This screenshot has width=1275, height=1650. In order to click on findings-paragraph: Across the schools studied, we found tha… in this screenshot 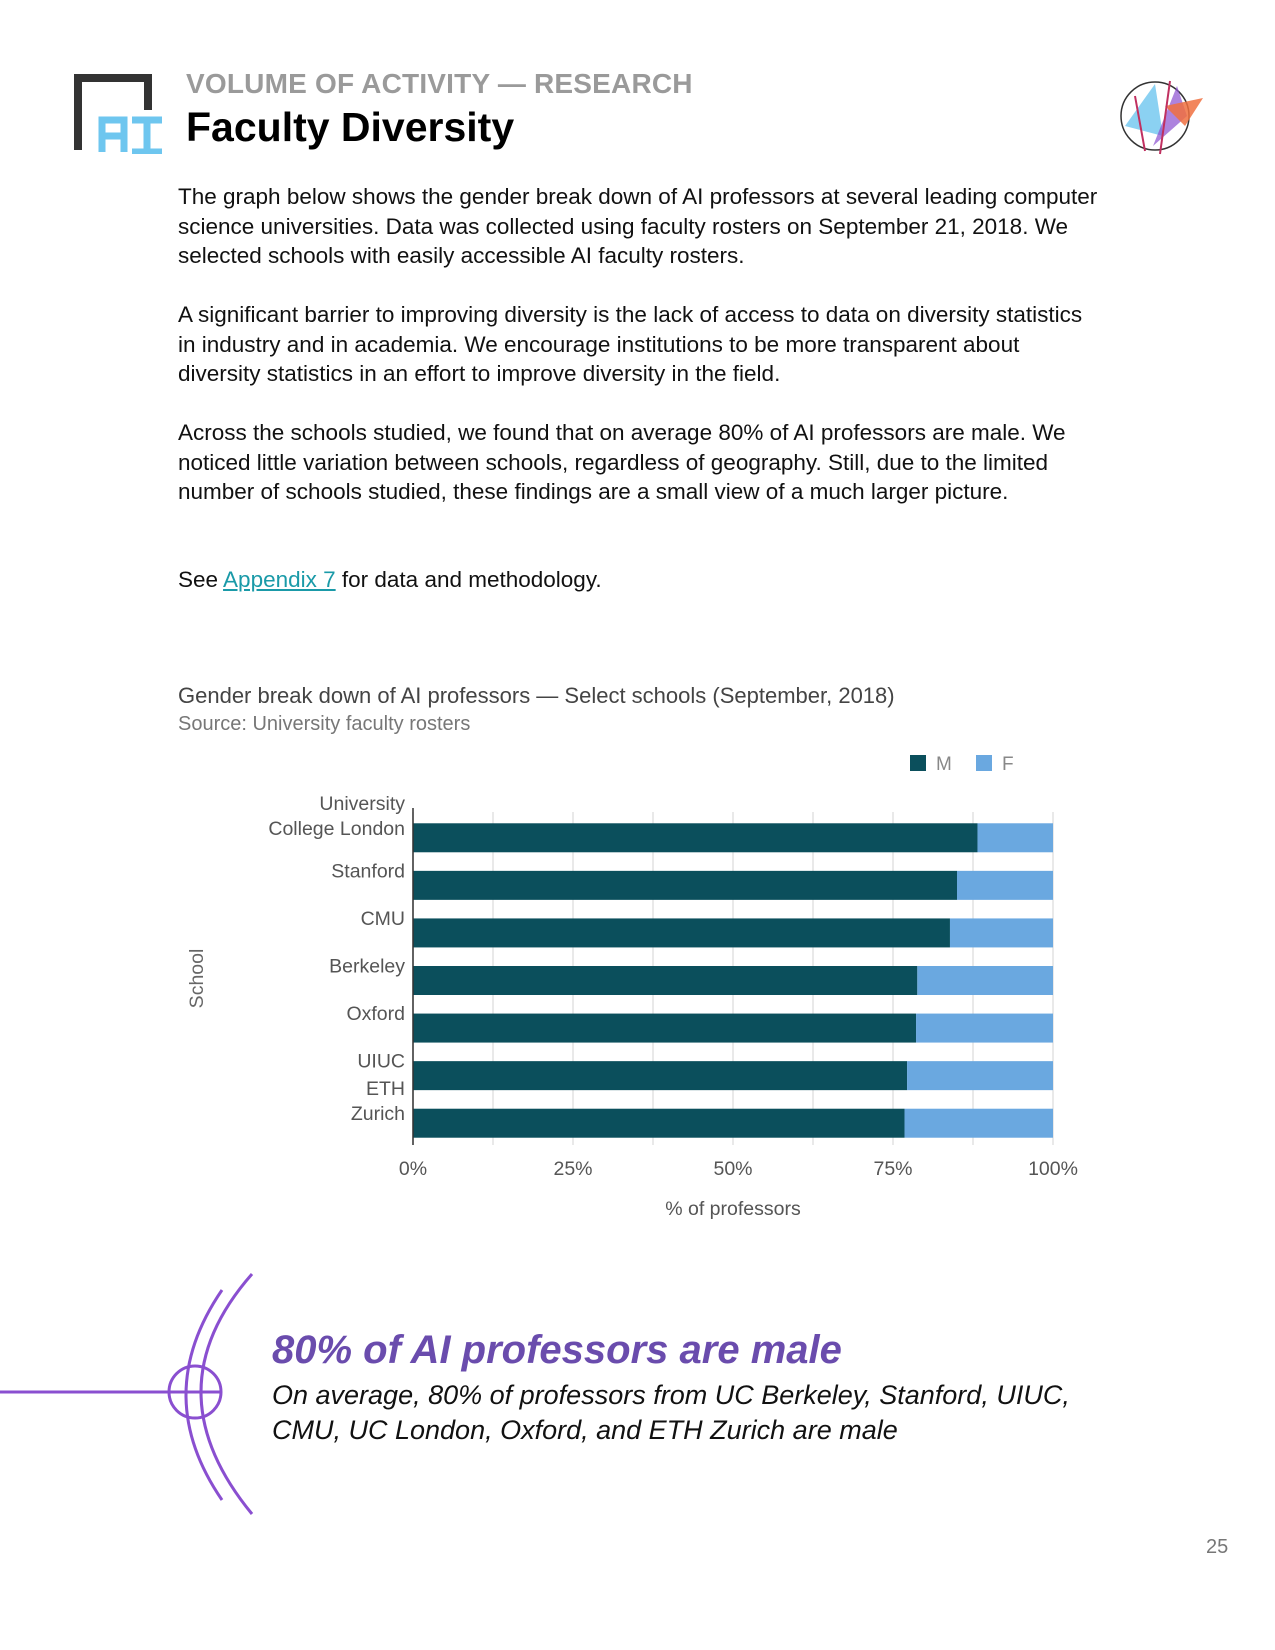, I will do `click(638, 462)`.